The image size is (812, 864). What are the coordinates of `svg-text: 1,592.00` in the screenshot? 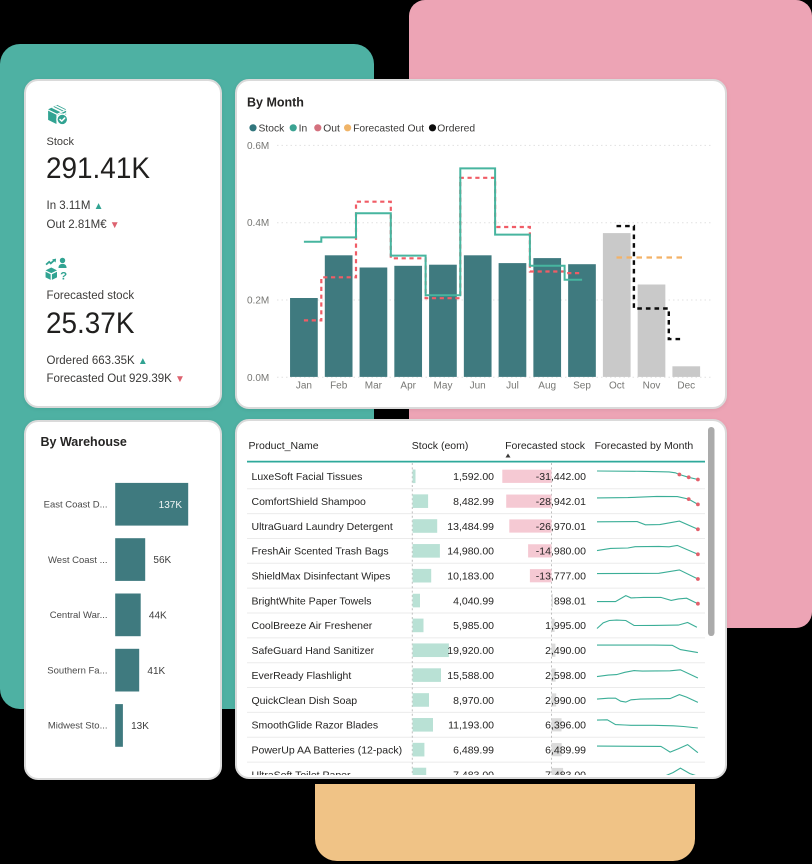 It's located at (473, 477).